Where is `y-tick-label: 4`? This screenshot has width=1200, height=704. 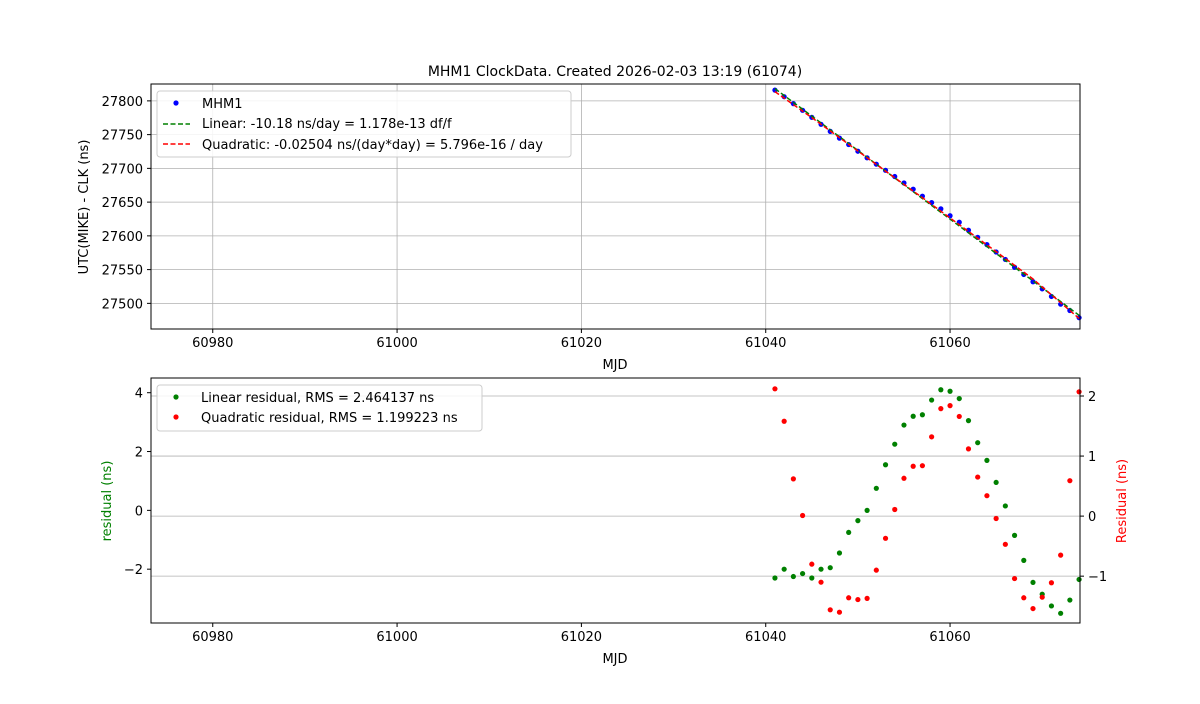 y-tick-label: 4 is located at coordinates (139, 394).